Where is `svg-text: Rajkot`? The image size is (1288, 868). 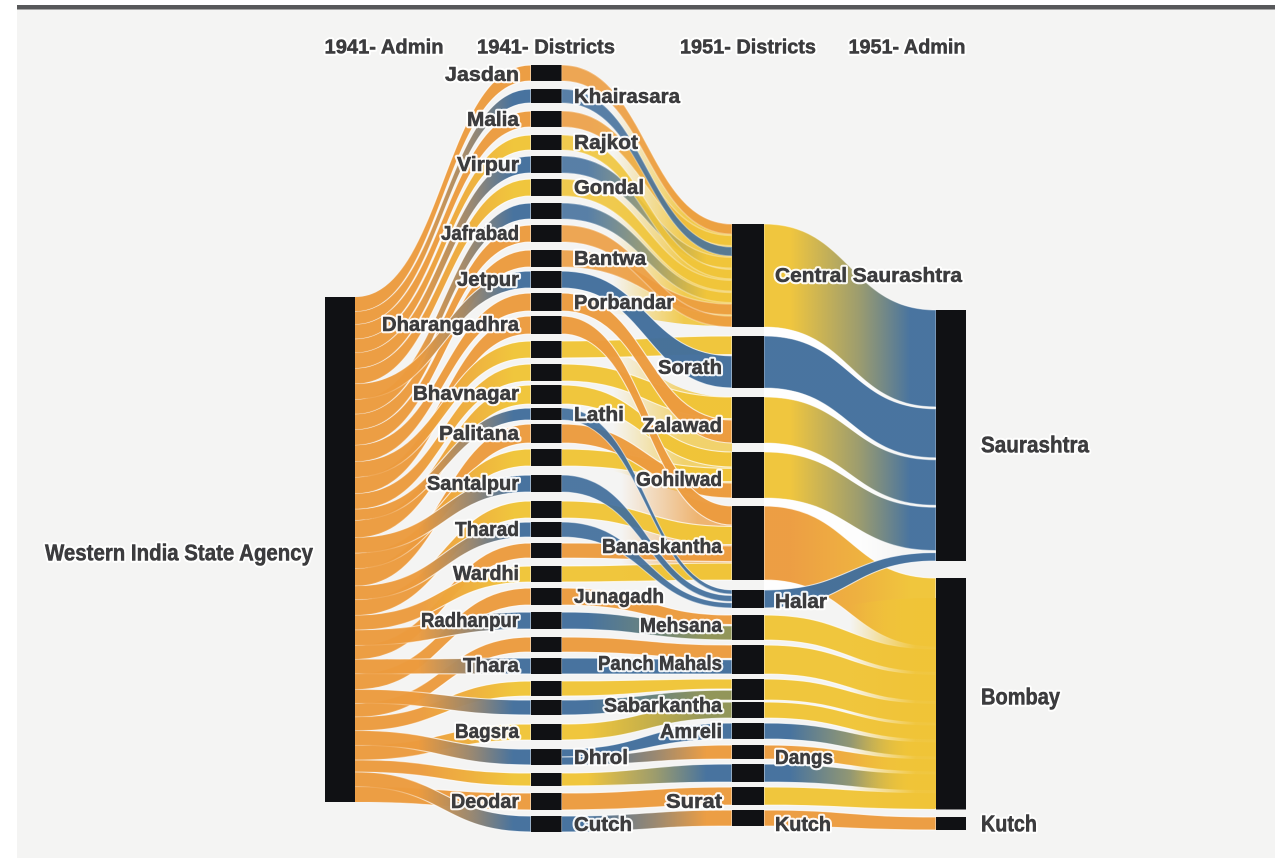
svg-text: Rajkot is located at coordinates (606, 143).